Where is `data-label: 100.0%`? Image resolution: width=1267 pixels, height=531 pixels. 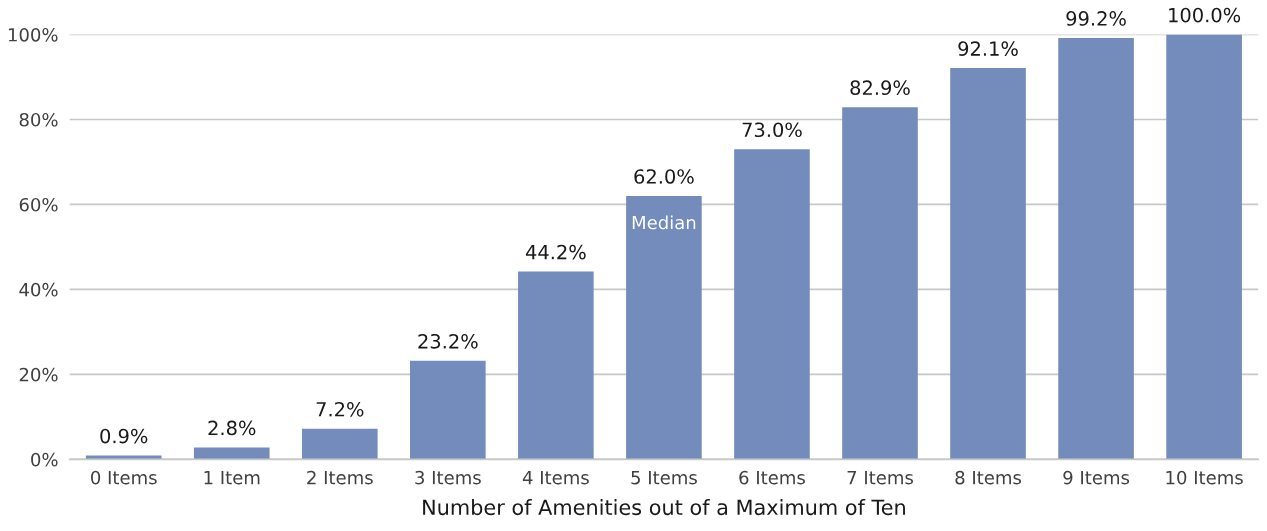
data-label: 100.0% is located at coordinates (1205, 15).